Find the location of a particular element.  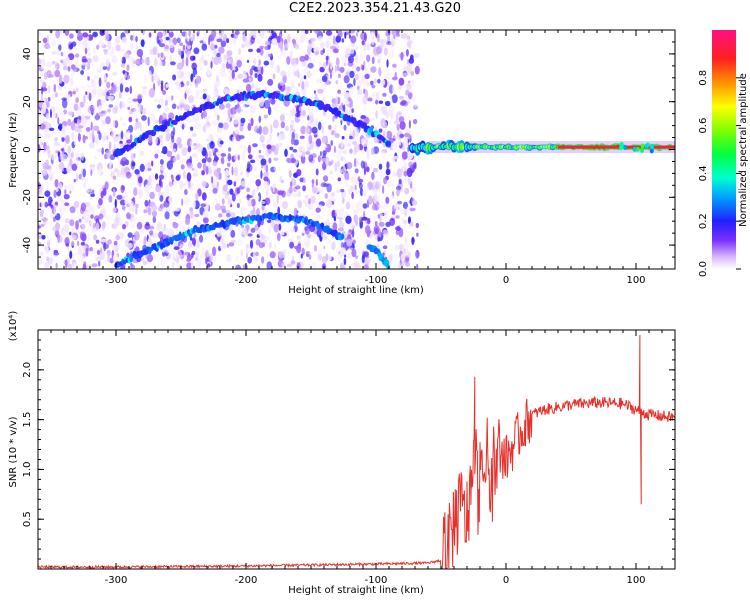

colorbar-tick-label: 0.4 is located at coordinates (703, 173).